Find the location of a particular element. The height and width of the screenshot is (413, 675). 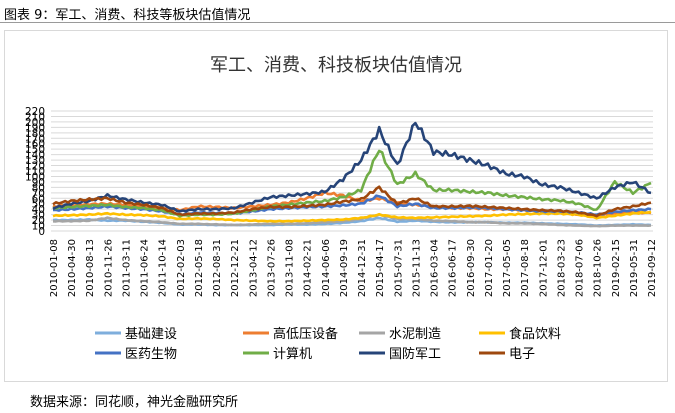

x-tick-label: 2017-12-01 is located at coordinates (543, 268).